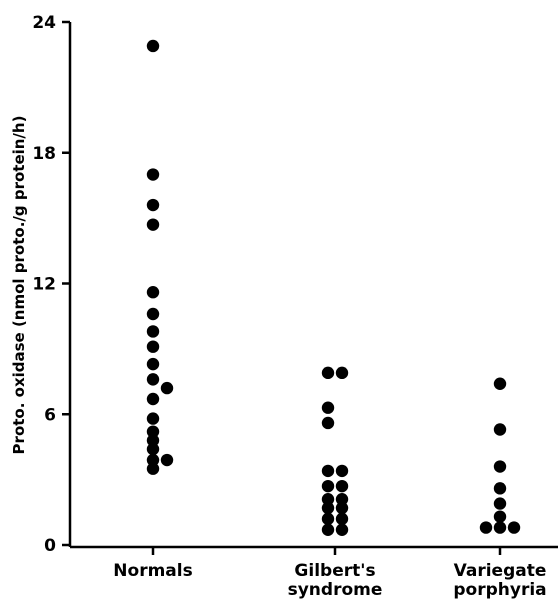 The height and width of the screenshot is (600, 560). Describe the element at coordinates (499, 590) in the screenshot. I see `x-category-label: porphyria` at that location.